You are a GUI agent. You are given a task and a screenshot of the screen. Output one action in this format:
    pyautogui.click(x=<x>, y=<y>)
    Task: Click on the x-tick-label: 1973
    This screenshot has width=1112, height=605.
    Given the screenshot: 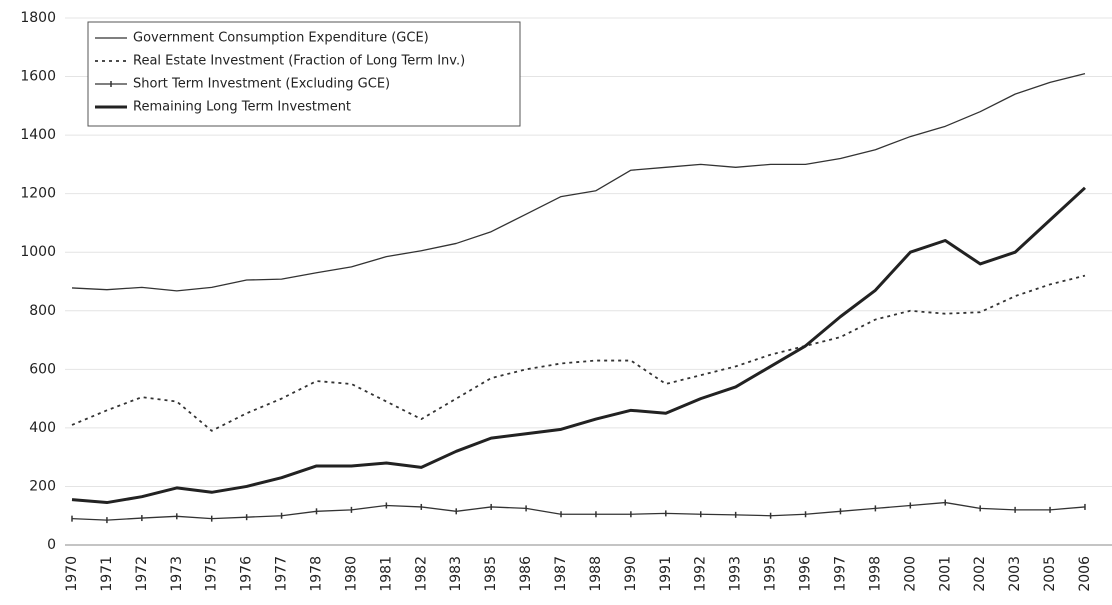 What is the action you would take?
    pyautogui.click(x=177, y=574)
    